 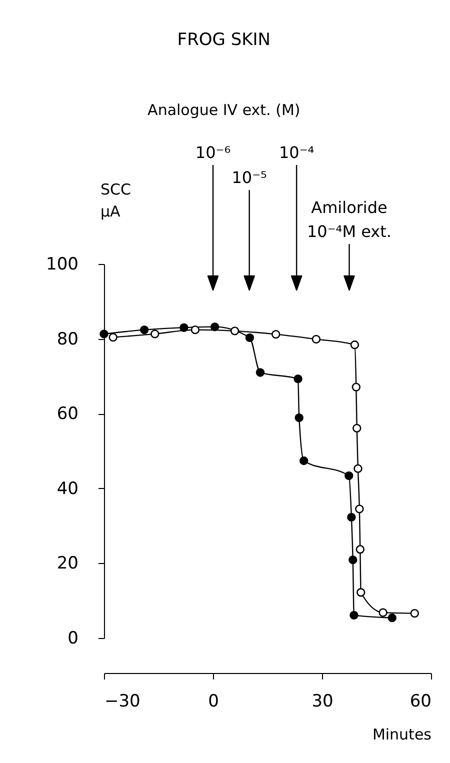 What do you see at coordinates (213, 152) in the screenshot?
I see `ref-line-label: 10⁻⁶` at bounding box center [213, 152].